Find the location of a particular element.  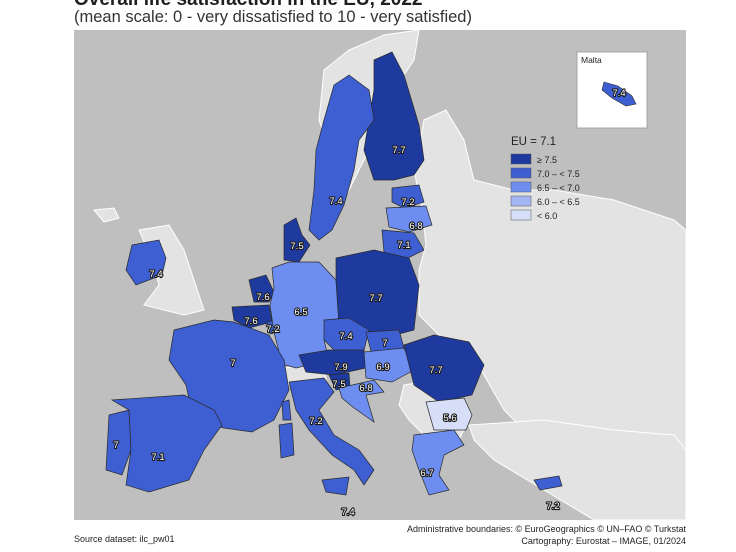

country-hungary is located at coordinates (389, 365).